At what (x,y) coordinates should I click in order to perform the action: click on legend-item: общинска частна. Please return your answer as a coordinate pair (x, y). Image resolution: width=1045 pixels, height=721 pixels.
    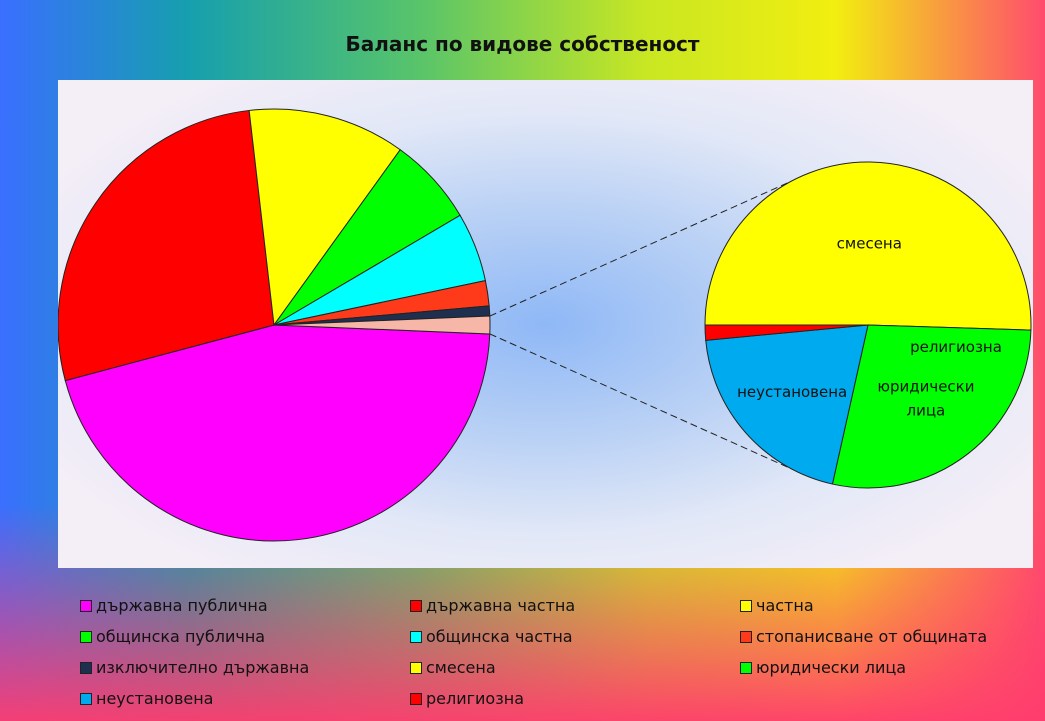
    Looking at the image, I should click on (575, 636).